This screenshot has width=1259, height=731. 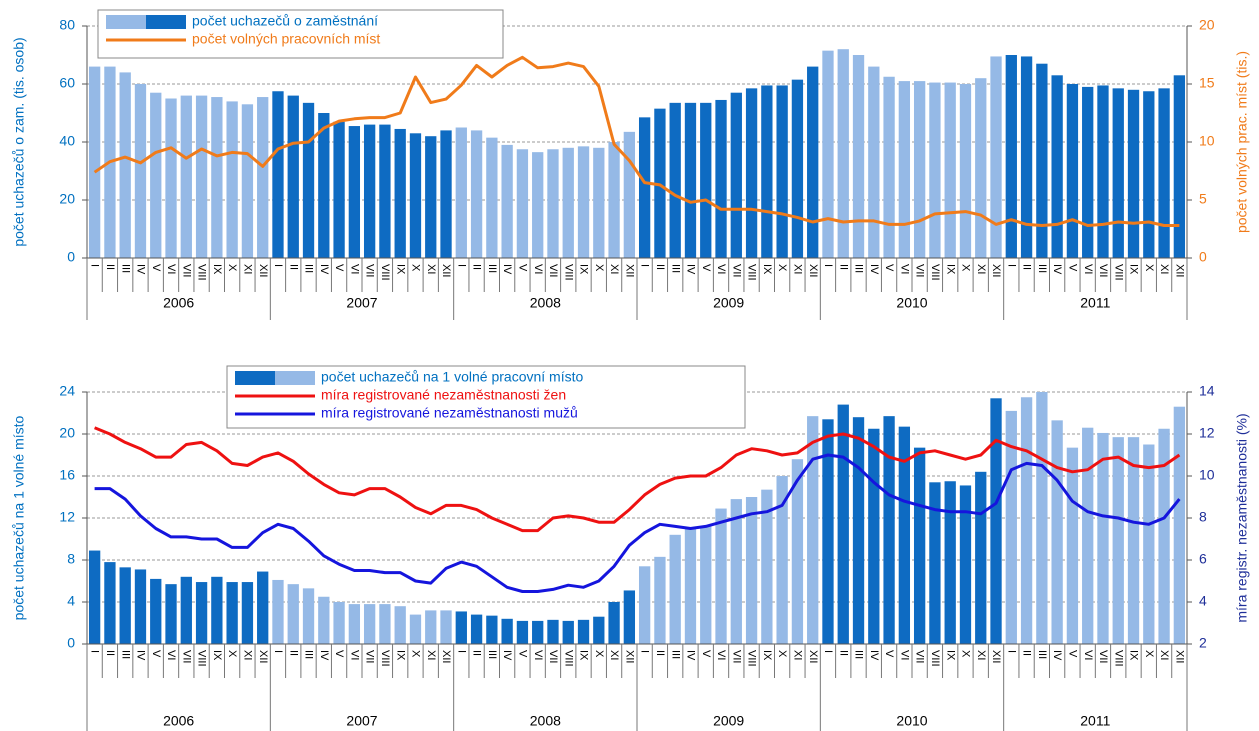 I want to click on y-tick-label: 16, so click(x=67, y=475).